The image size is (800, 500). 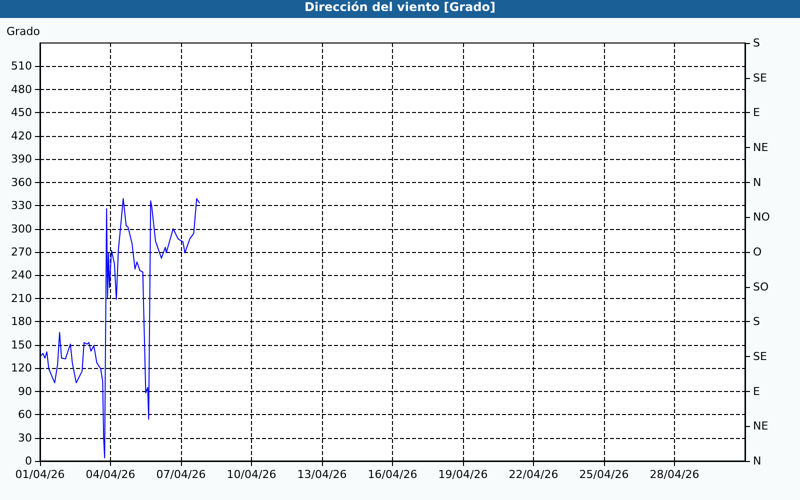 I want to click on y-tick-label: 420, so click(x=21, y=135).